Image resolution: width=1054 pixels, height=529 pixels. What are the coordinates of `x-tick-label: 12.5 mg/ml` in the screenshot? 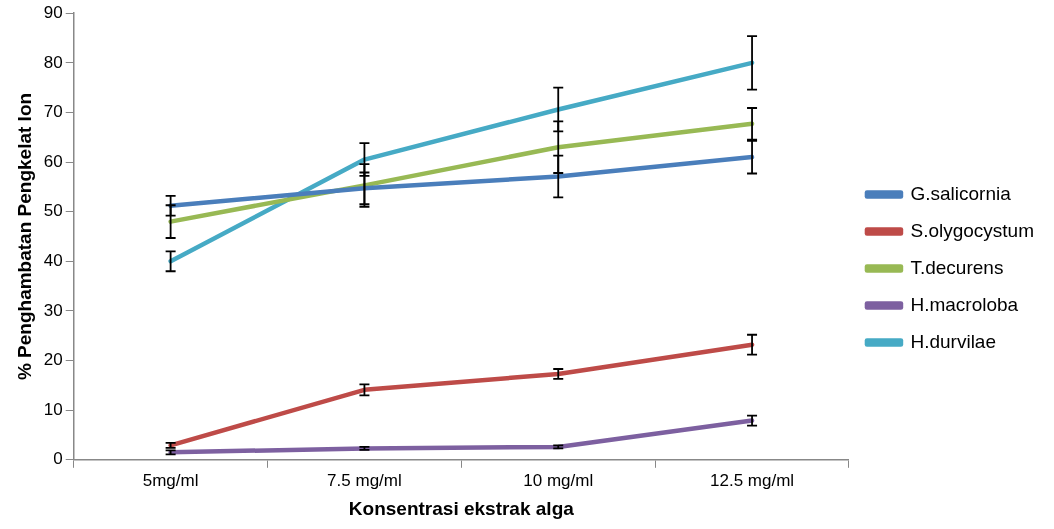 It's located at (752, 480).